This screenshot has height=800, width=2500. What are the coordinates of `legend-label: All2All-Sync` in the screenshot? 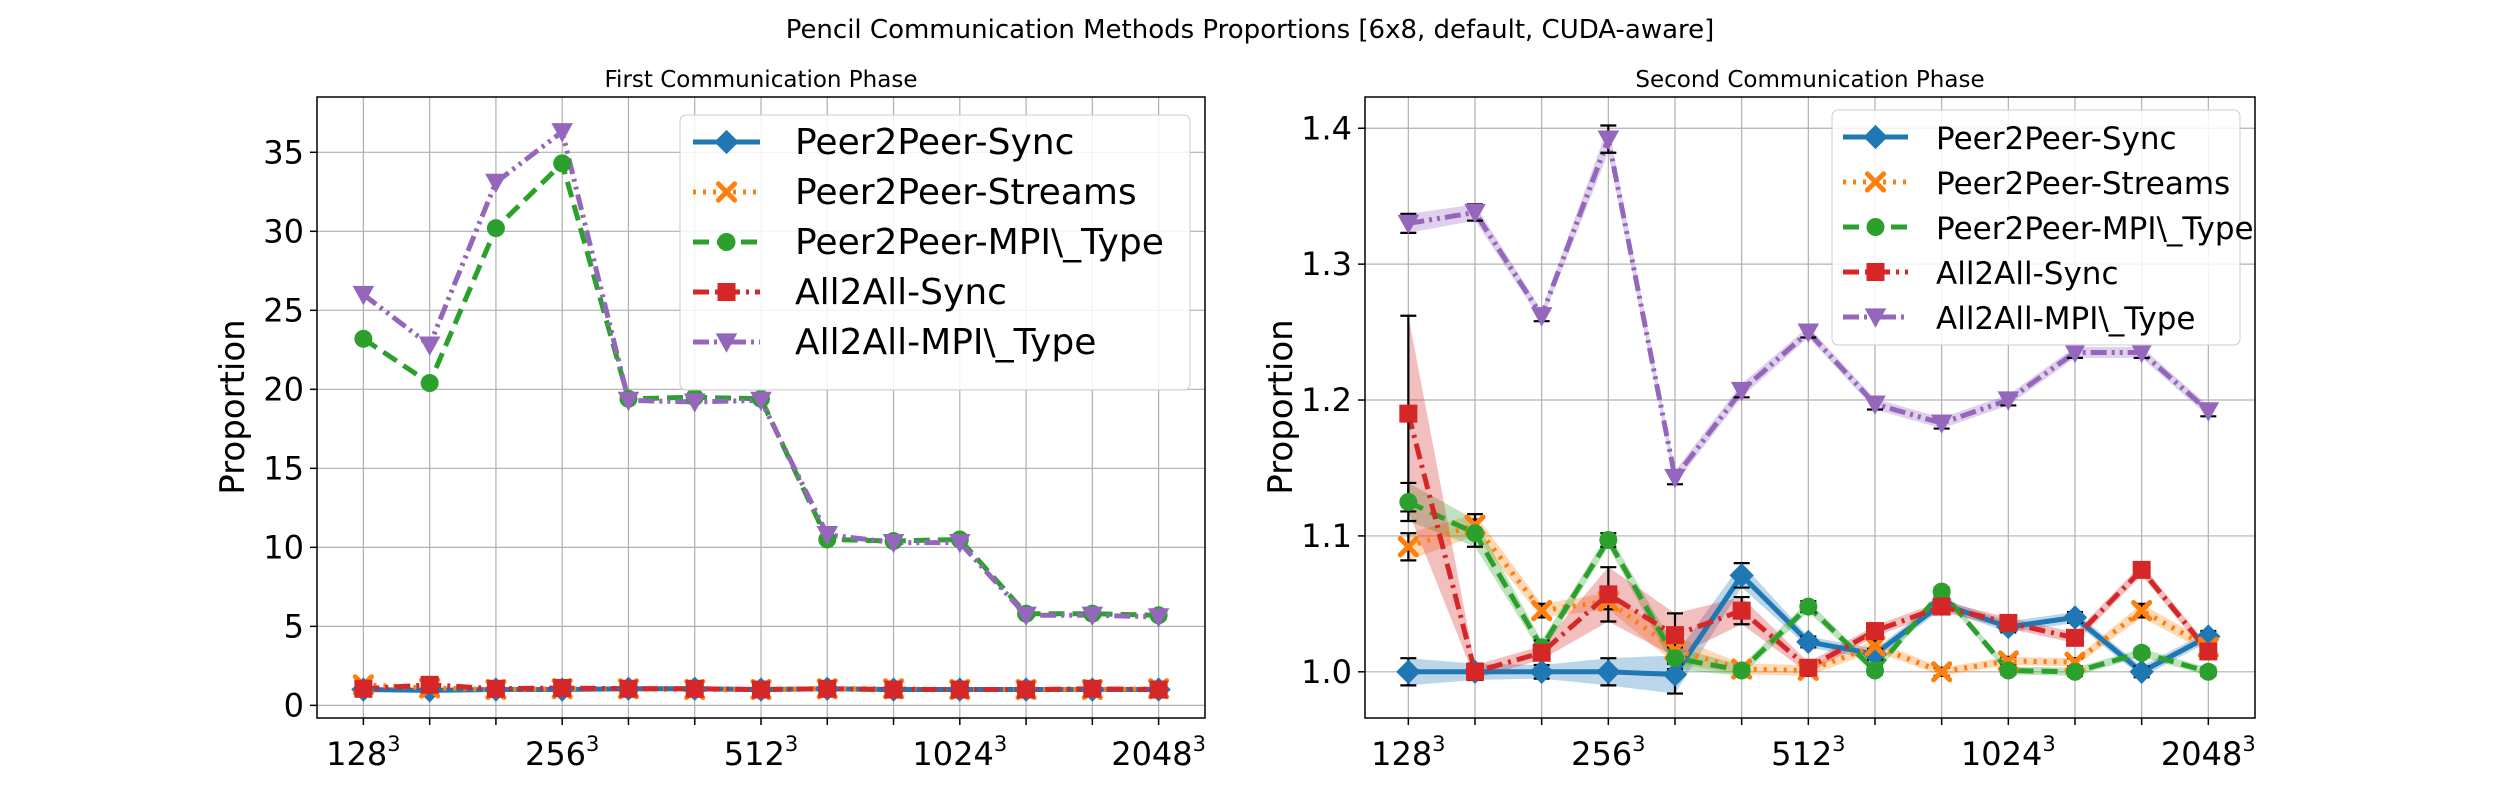 It's located at (2027, 274).